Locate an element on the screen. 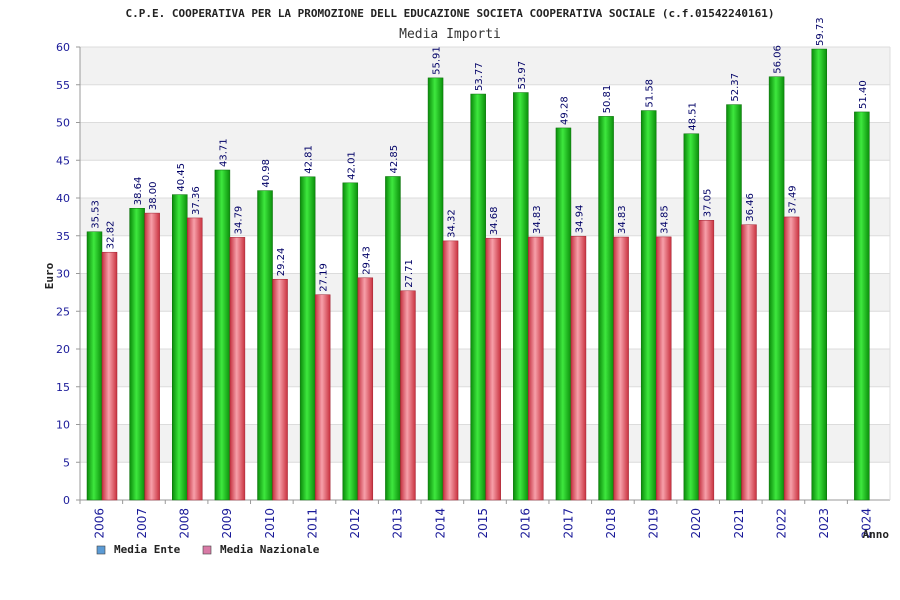 The image size is (900, 600). value-label-media-ente: 49.28 is located at coordinates (564, 110).